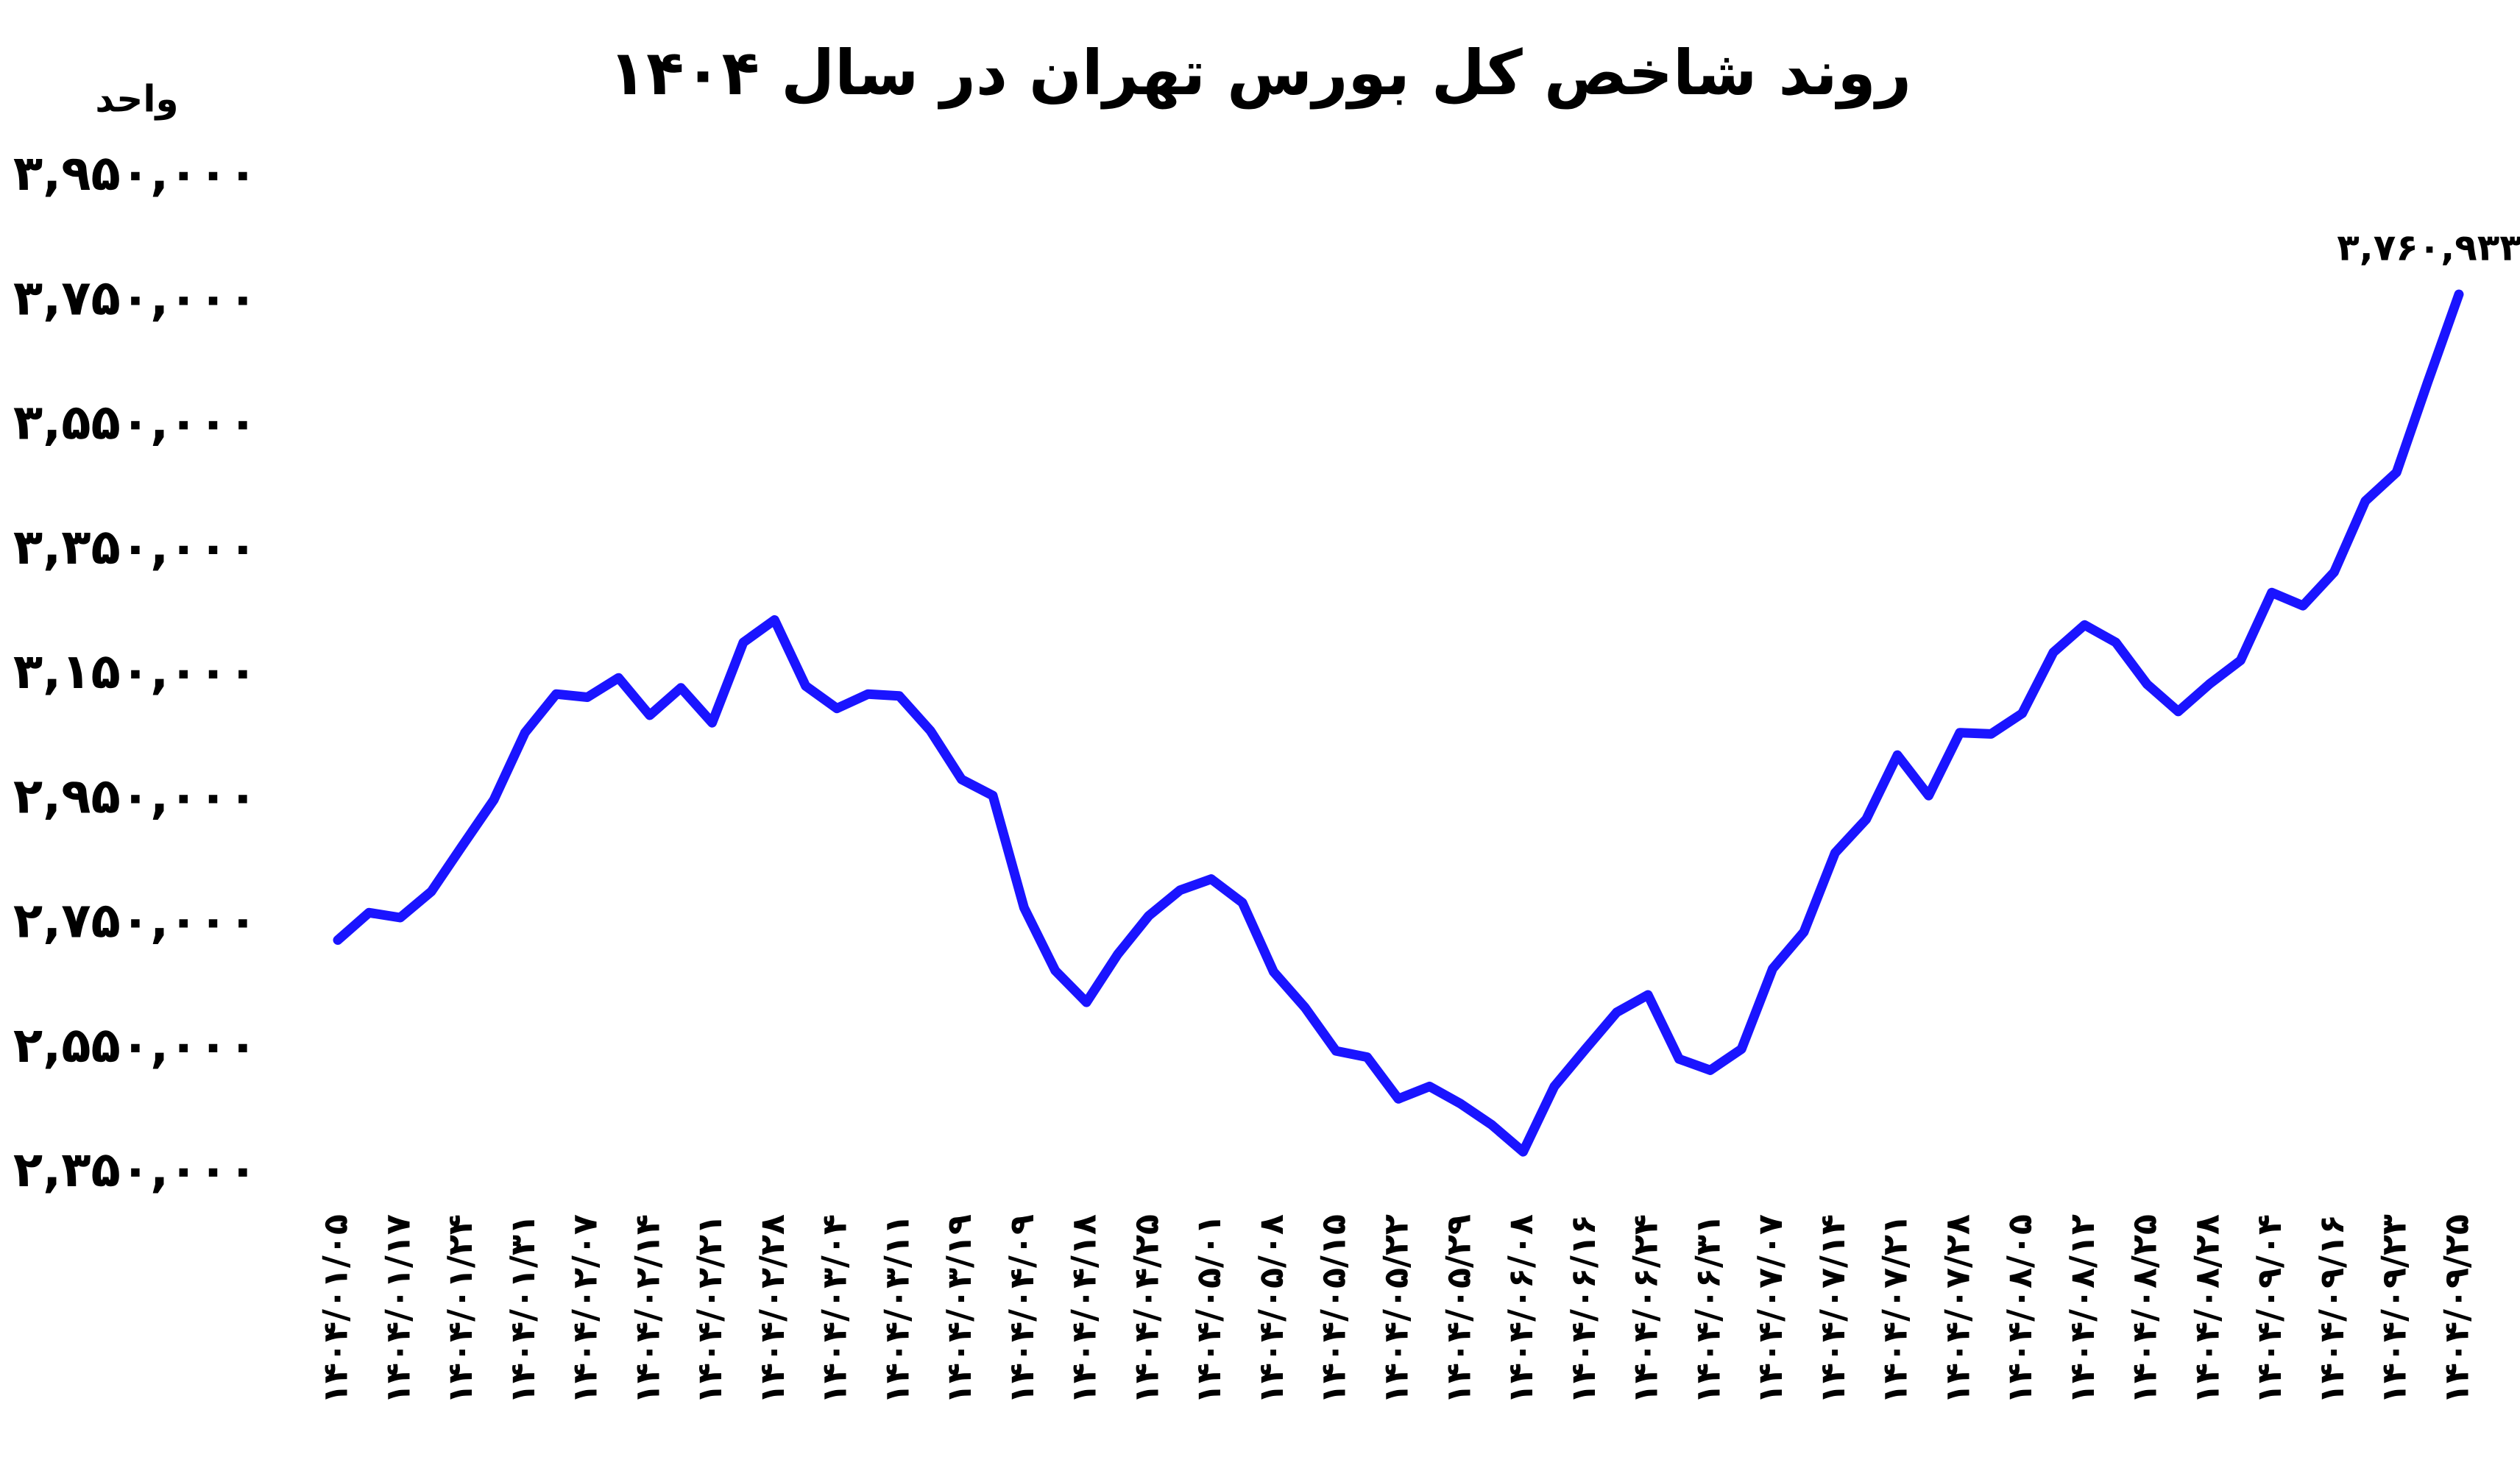  What do you see at coordinates (959, 1309) in the screenshot?
I see `x-tick-label: ۱۴۰۴/۰۳/۱۹` at bounding box center [959, 1309].